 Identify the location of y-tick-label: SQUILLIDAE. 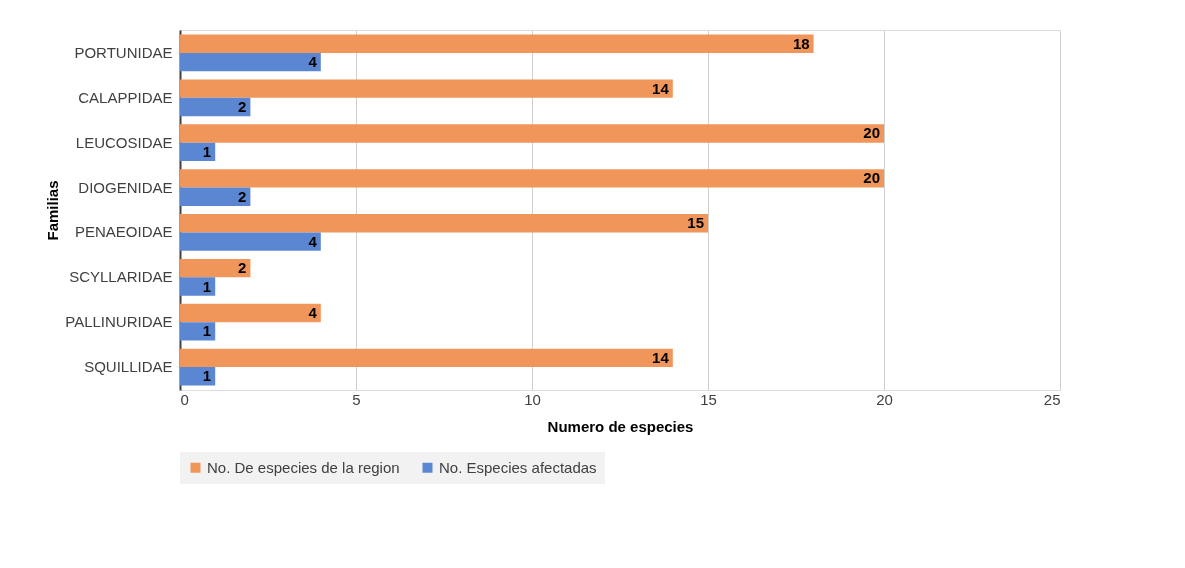
(128, 367).